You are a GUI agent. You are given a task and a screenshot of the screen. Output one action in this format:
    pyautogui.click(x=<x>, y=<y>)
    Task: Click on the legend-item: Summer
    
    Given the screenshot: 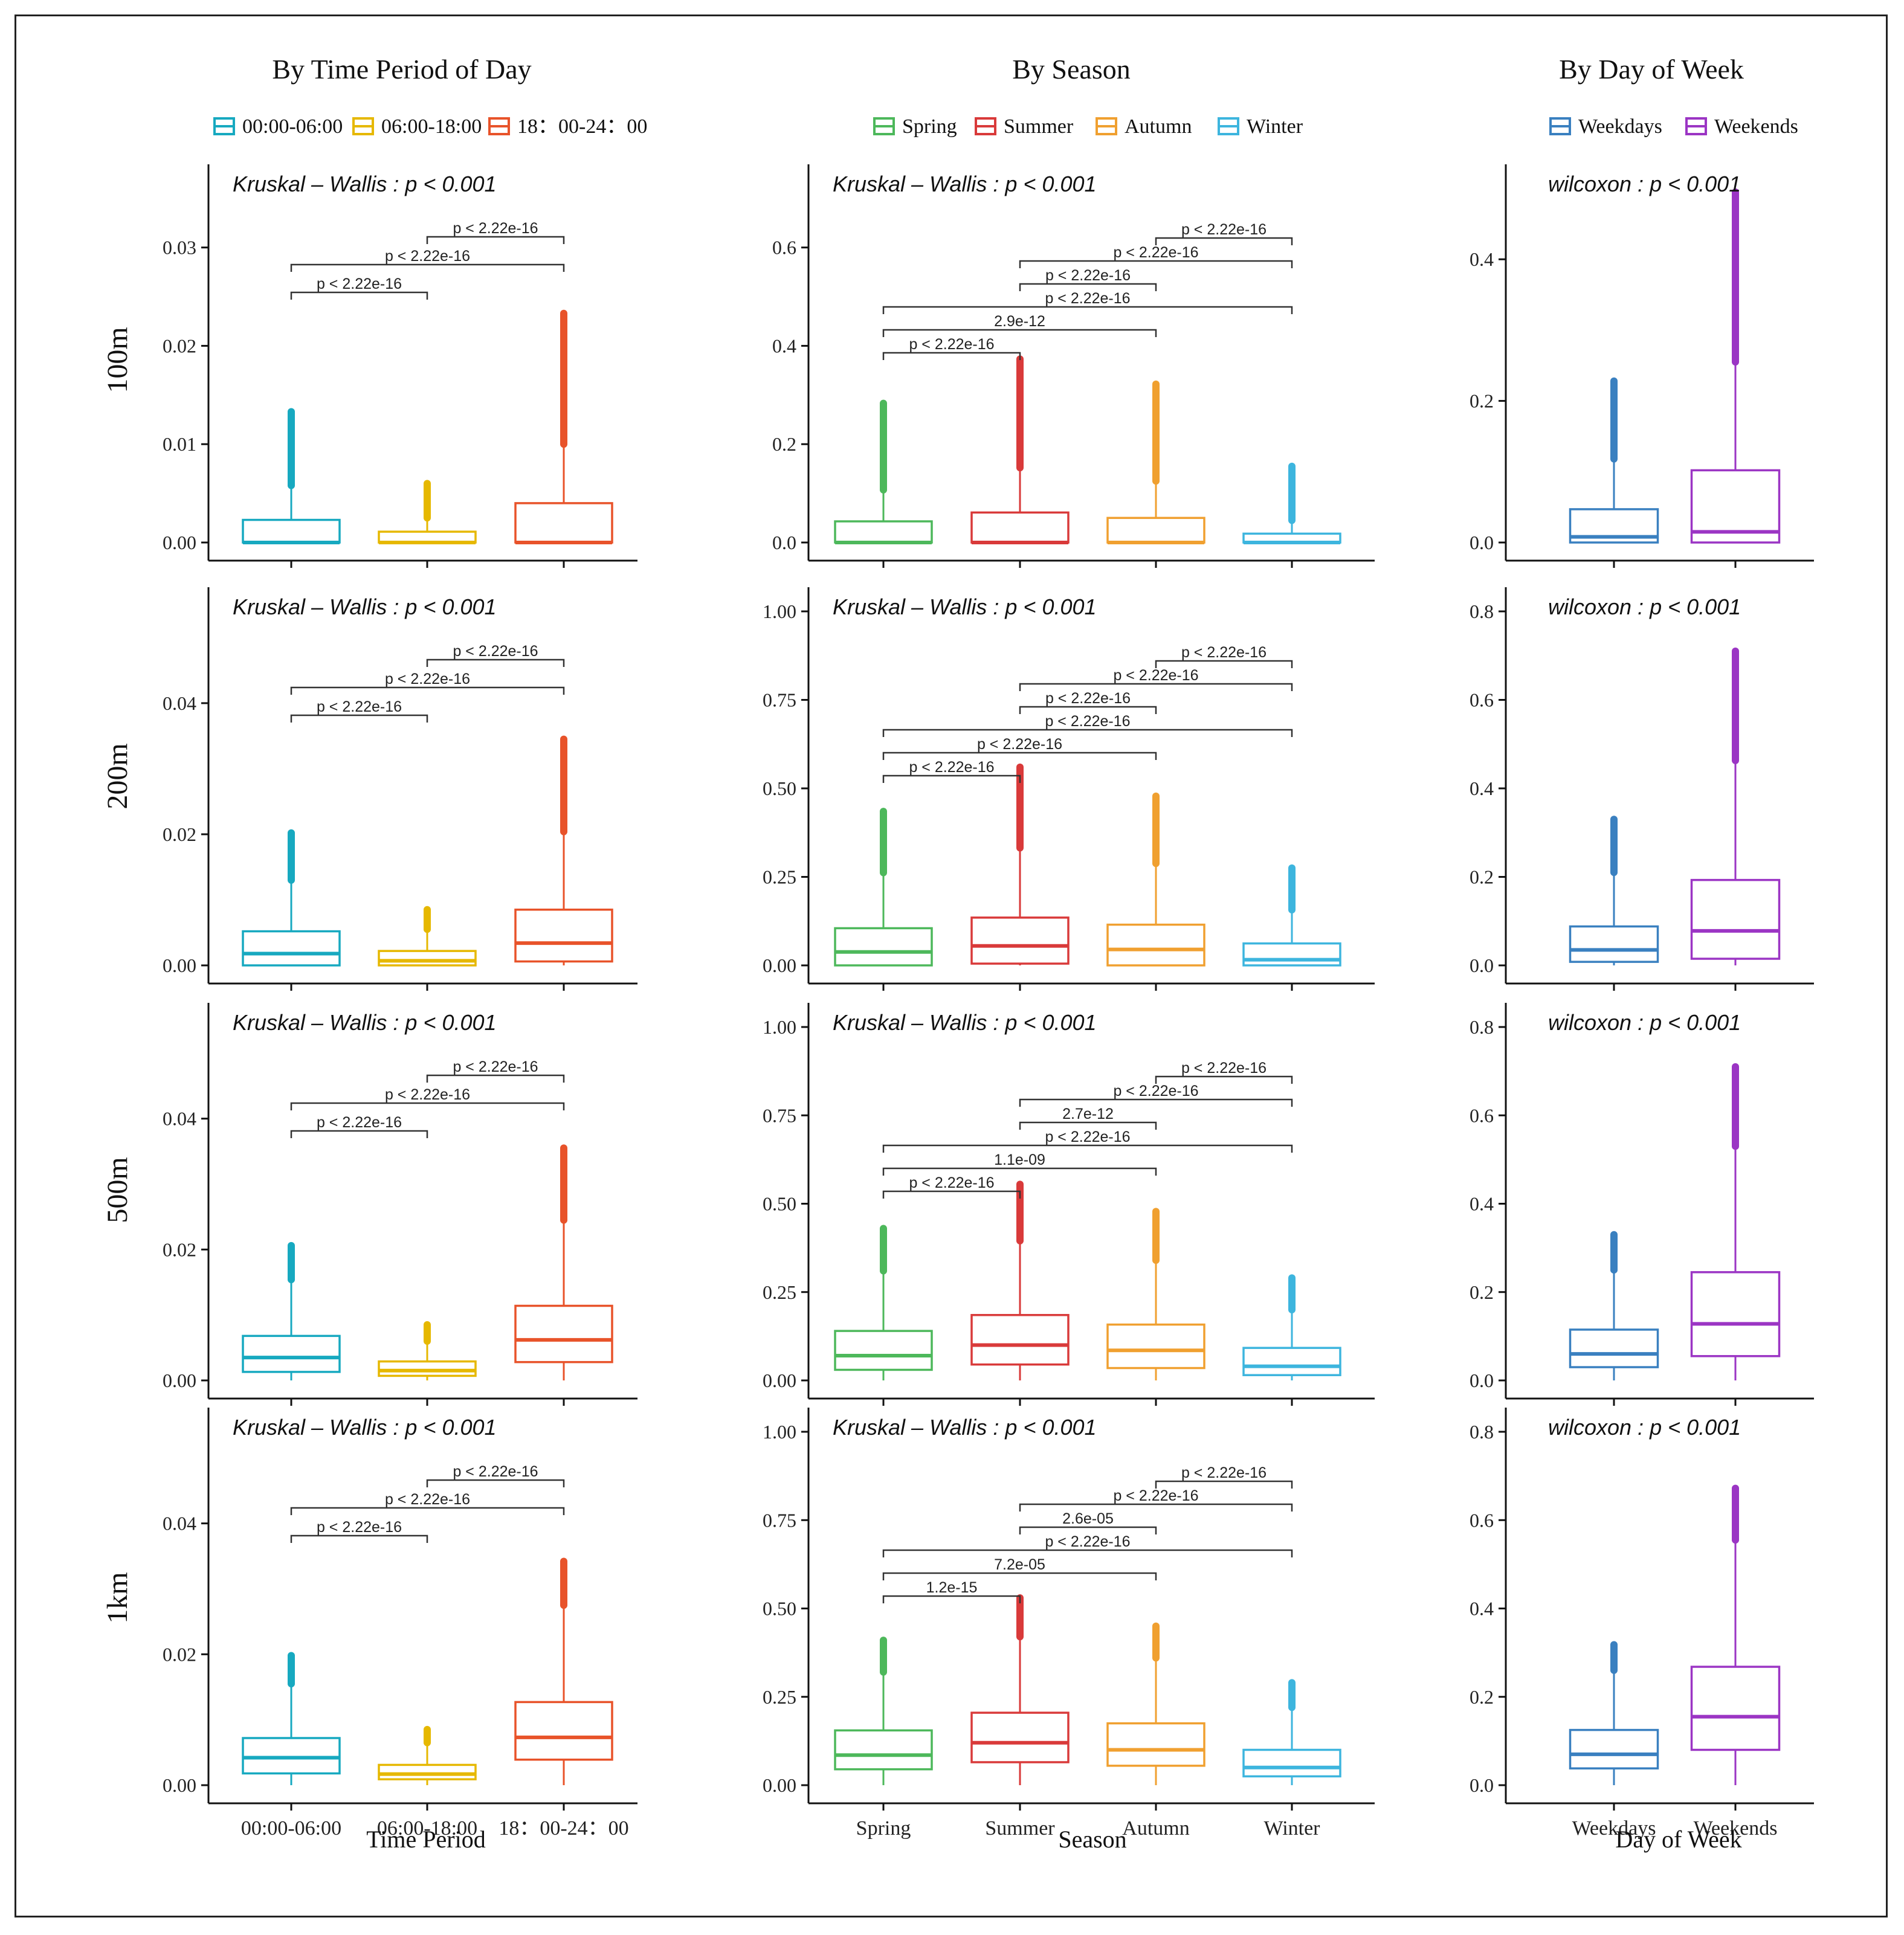 What is the action you would take?
    pyautogui.click(x=1024, y=126)
    